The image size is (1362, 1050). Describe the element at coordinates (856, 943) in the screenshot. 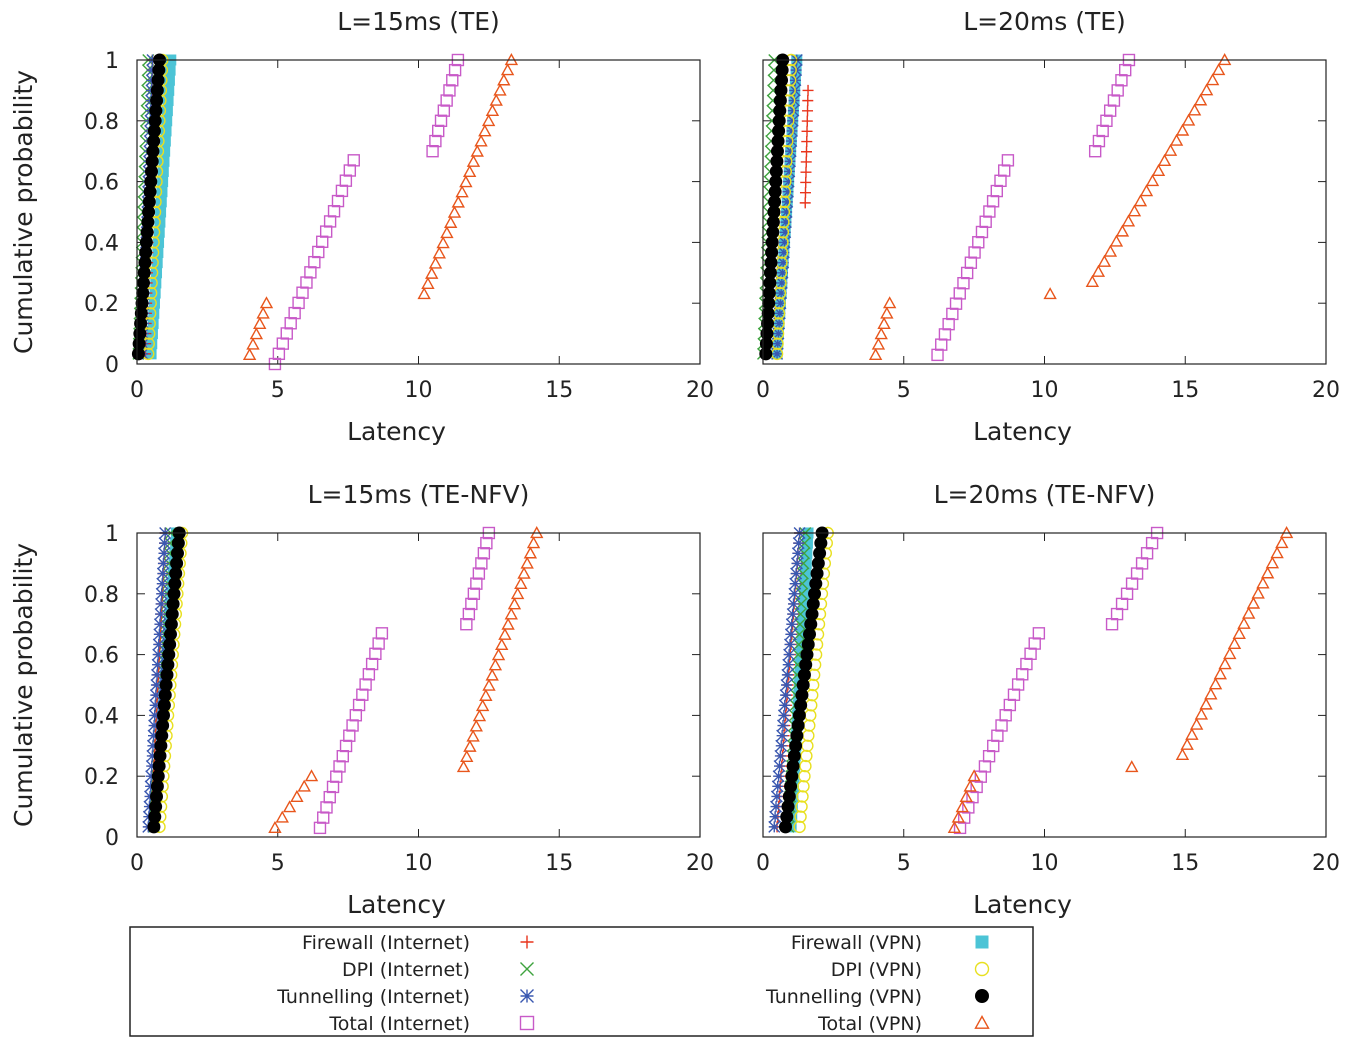

I see `legend-label: Firewall (VPN)` at that location.